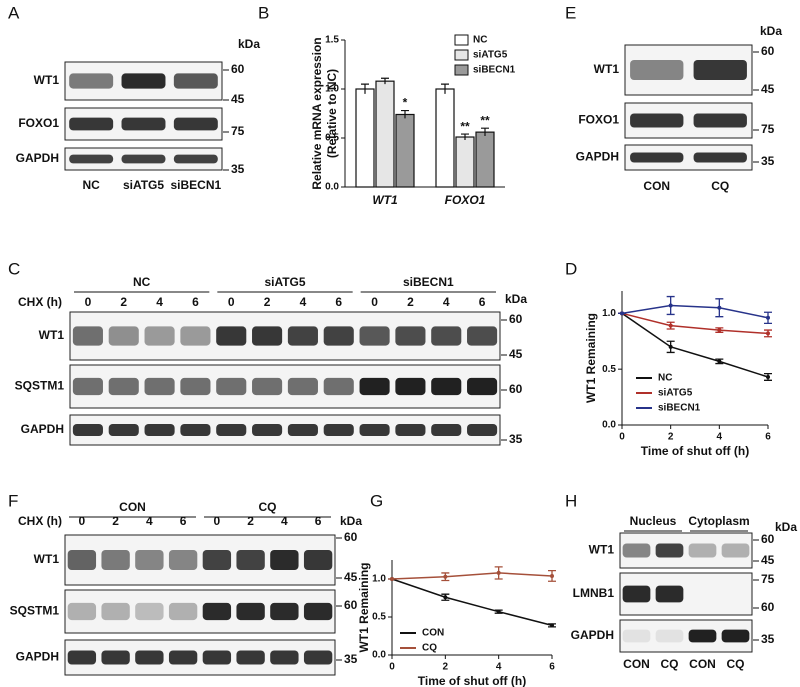  I want to click on x-tick-label: 4, so click(499, 667).